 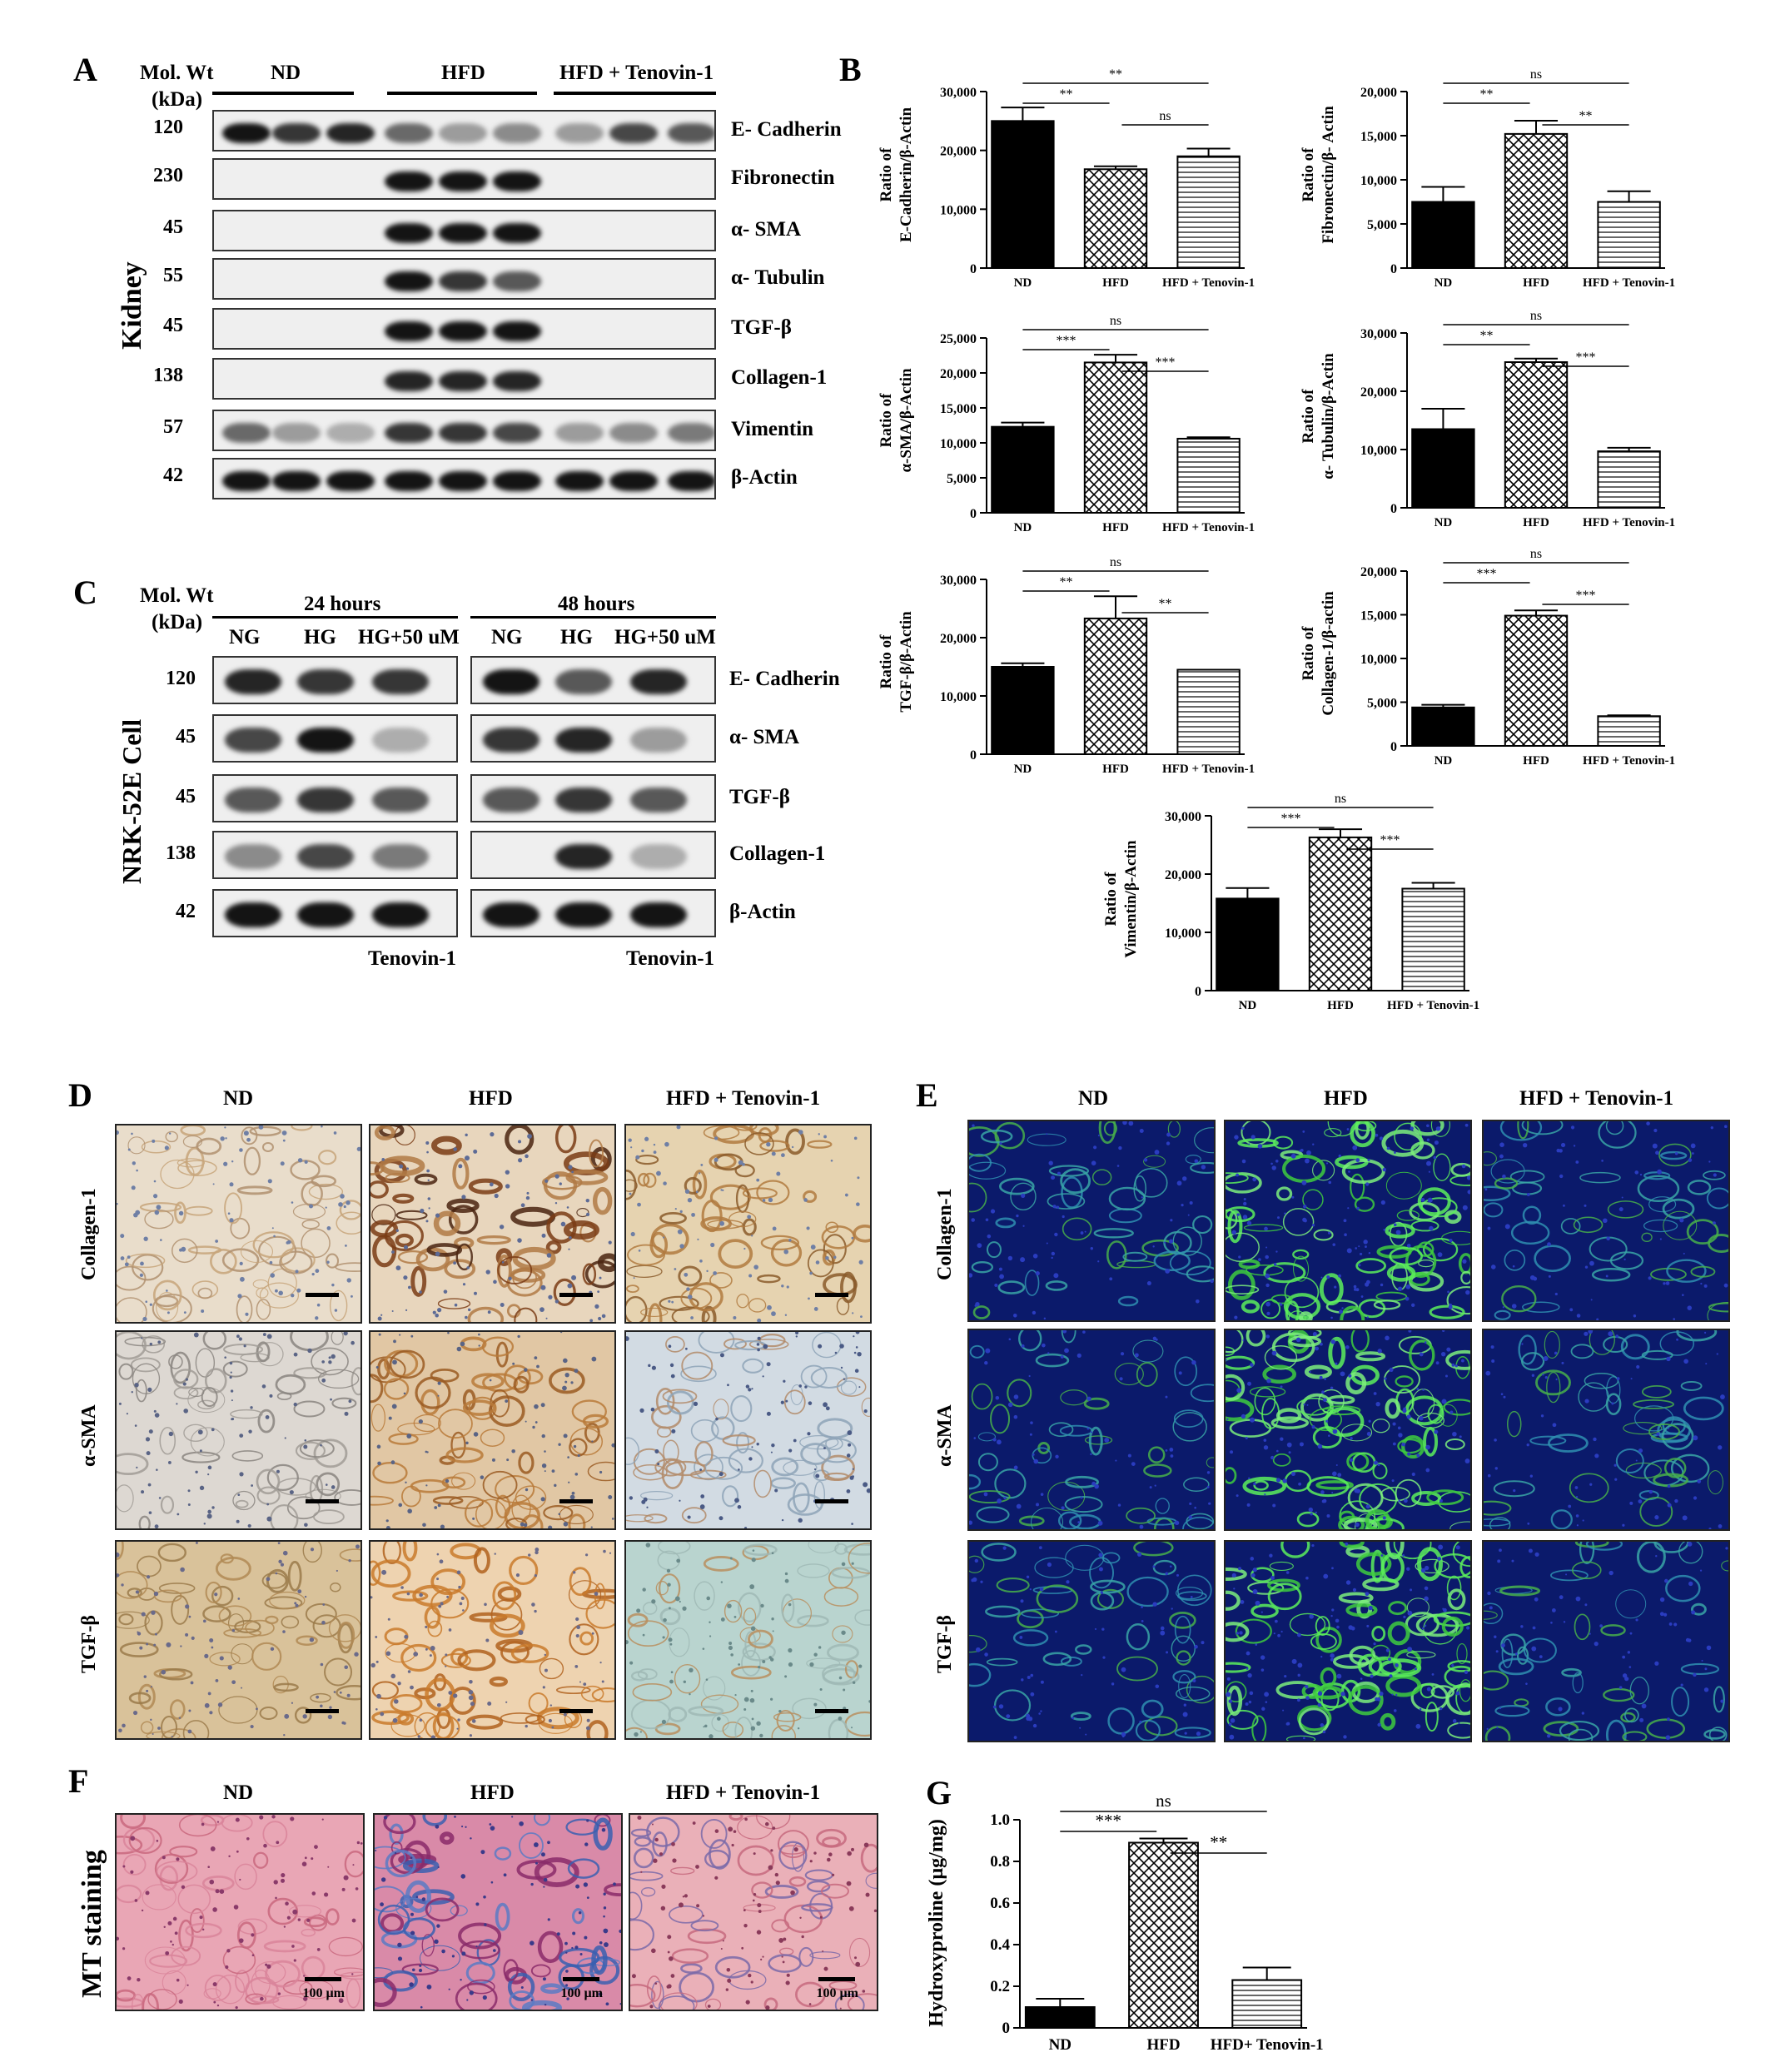 I want to click on panel-d-col-nd: ND, so click(x=238, y=1098).